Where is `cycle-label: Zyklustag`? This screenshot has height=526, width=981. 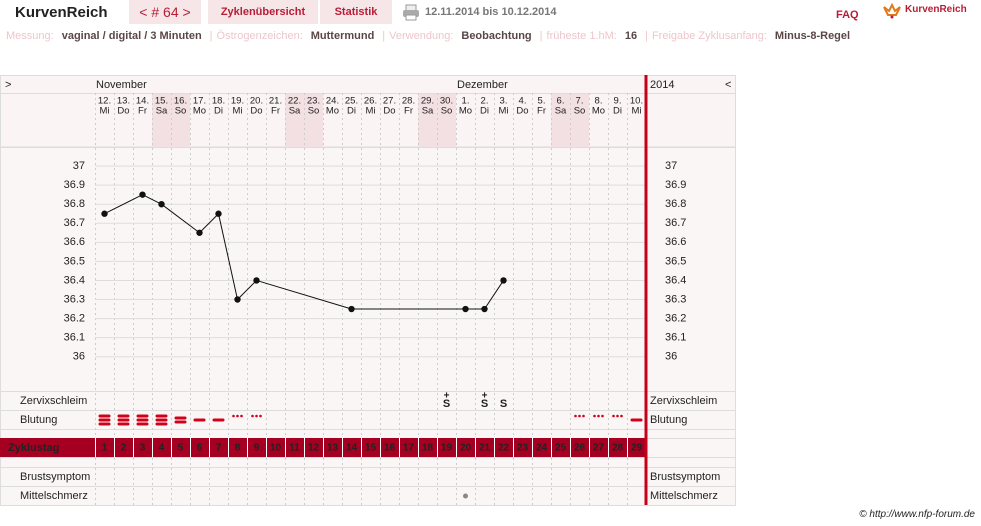
cycle-label: Zyklustag is located at coordinates (33, 448).